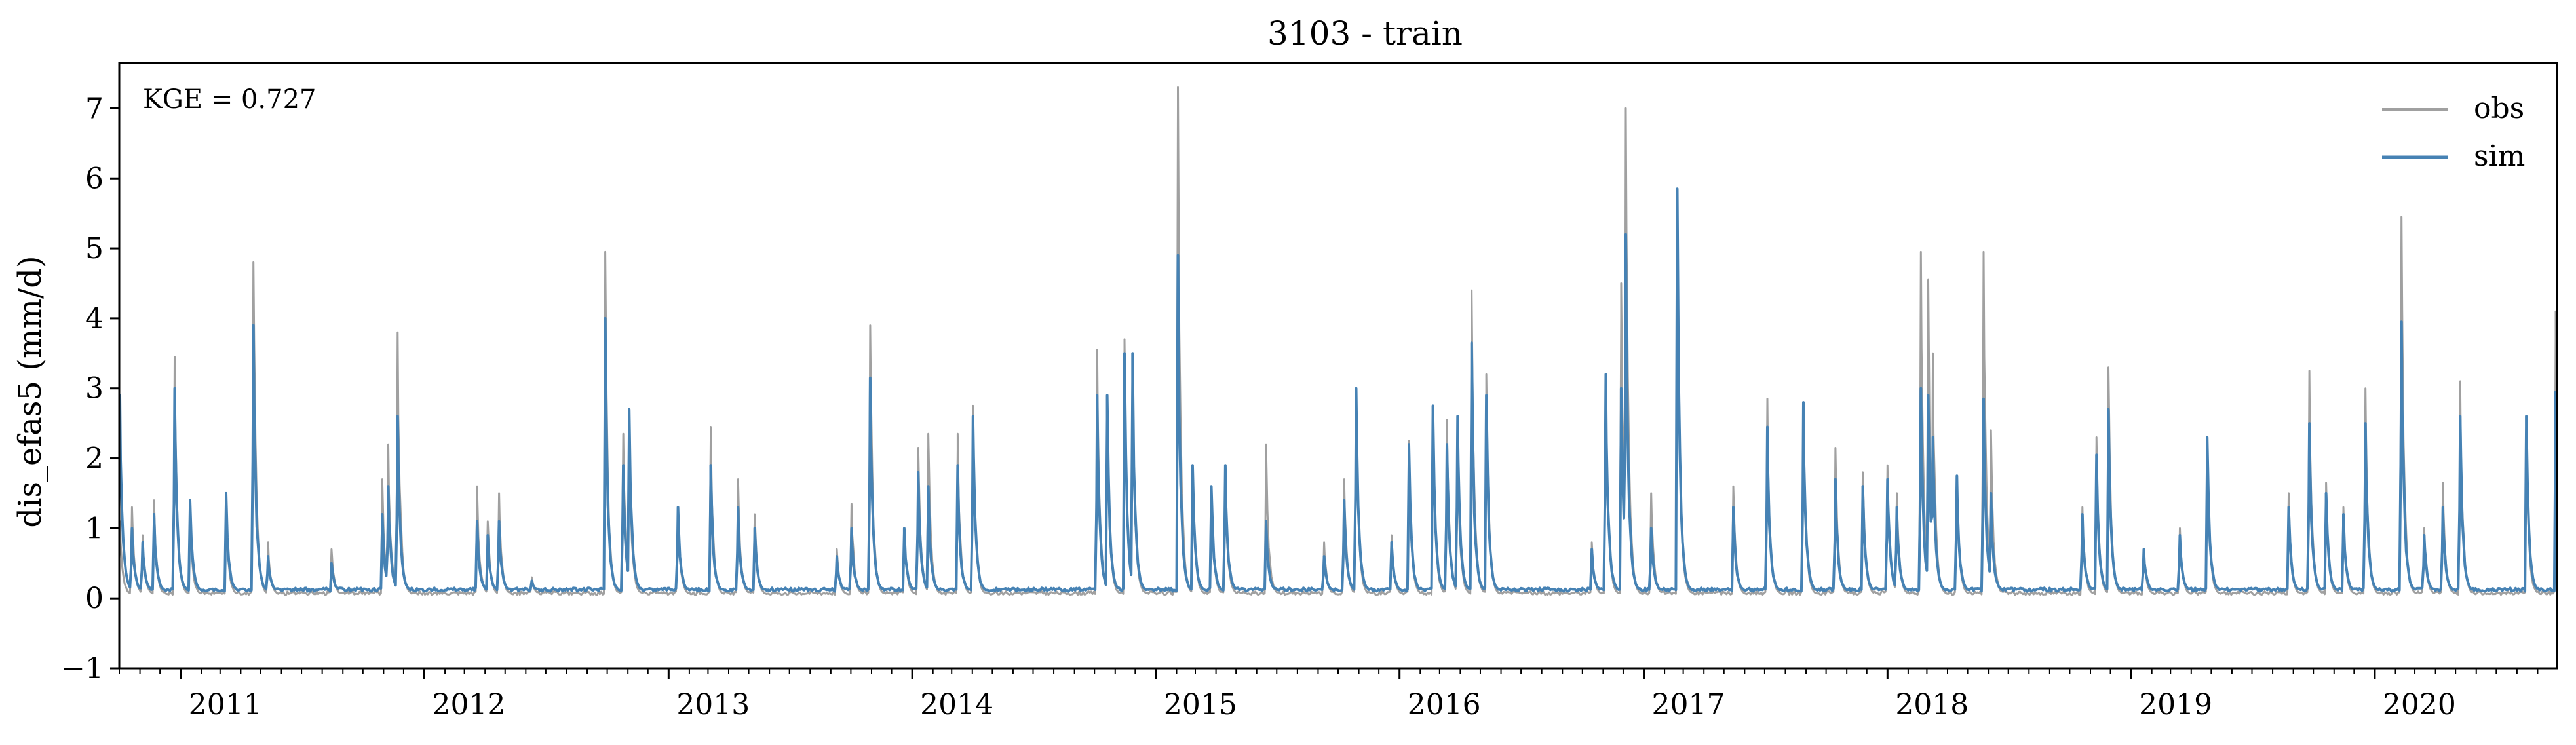 Image resolution: width=2576 pixels, height=745 pixels. Describe the element at coordinates (225, 704) in the screenshot. I see `x-tick-label: 2011` at that location.